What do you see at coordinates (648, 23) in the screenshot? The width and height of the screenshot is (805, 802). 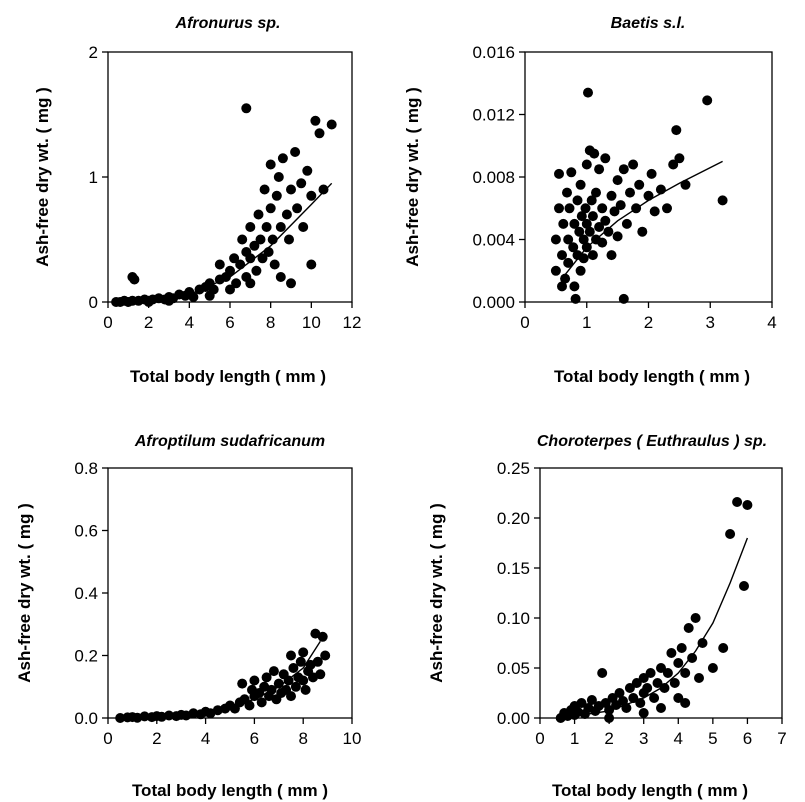 I see `chart-title: Baetis s.l.` at bounding box center [648, 23].